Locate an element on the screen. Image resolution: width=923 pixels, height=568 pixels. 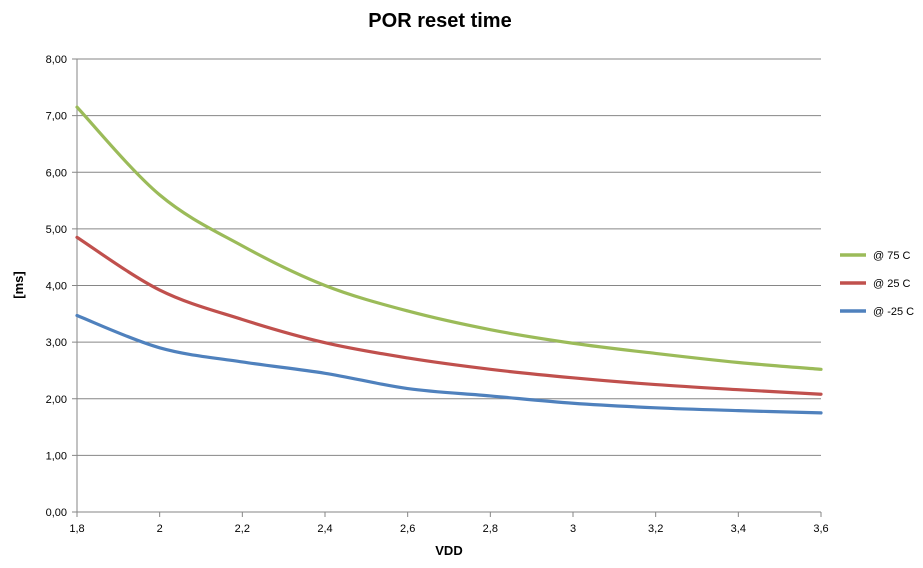
y-tick-label: 1,00 is located at coordinates (56, 456).